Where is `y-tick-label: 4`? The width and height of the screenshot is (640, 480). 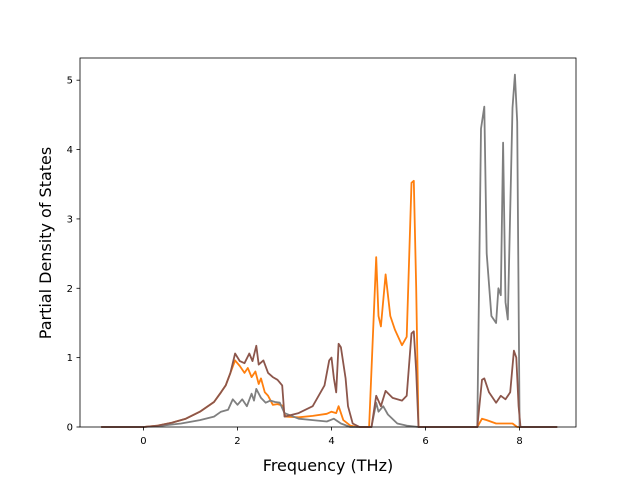 y-tick-label: 4 is located at coordinates (70, 150).